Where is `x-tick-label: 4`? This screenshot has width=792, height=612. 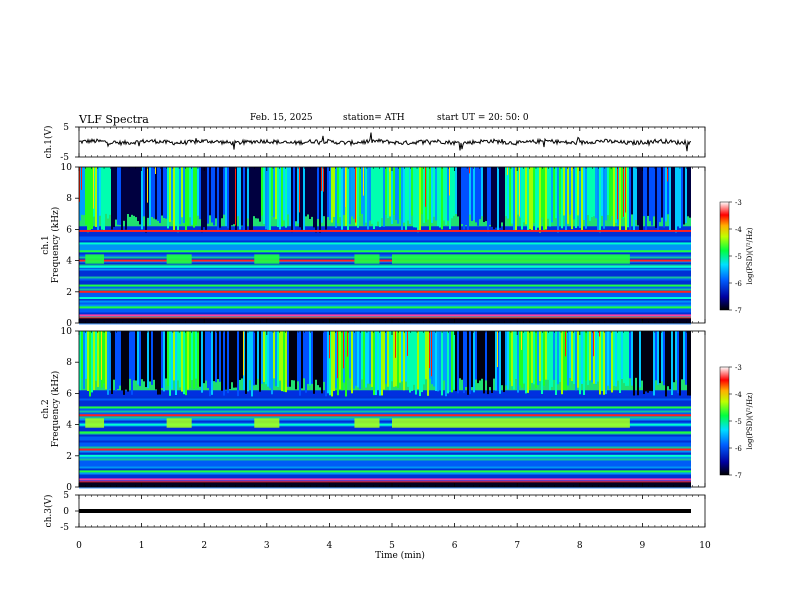 x-tick-label: 4 is located at coordinates (330, 546).